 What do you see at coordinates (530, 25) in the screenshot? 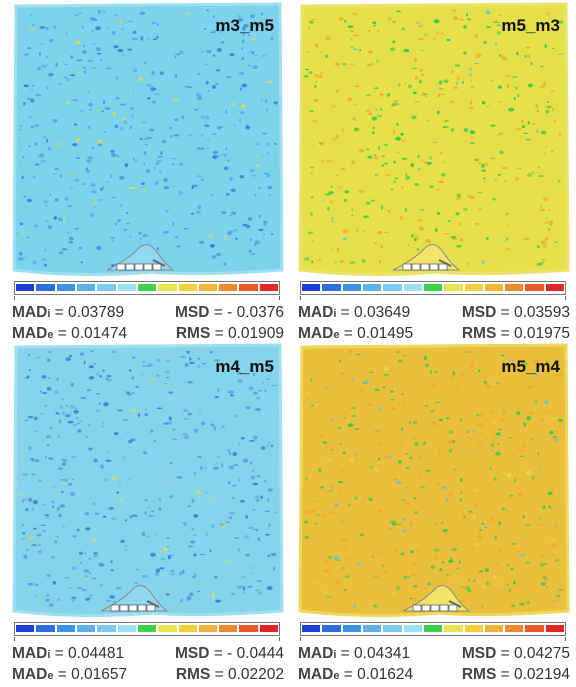
I see `panel-label: m5_m3` at bounding box center [530, 25].